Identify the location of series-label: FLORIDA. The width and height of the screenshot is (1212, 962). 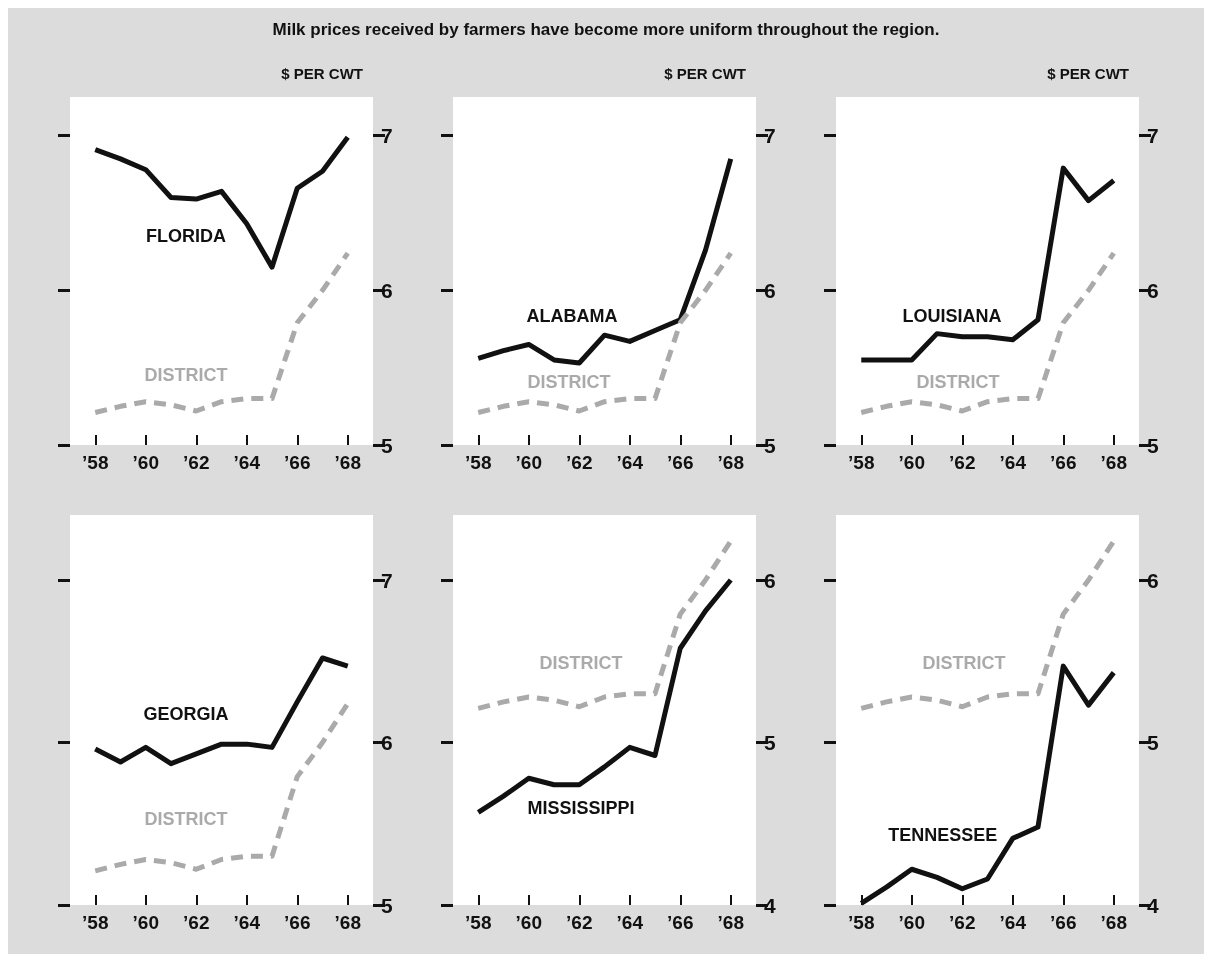
(185, 236).